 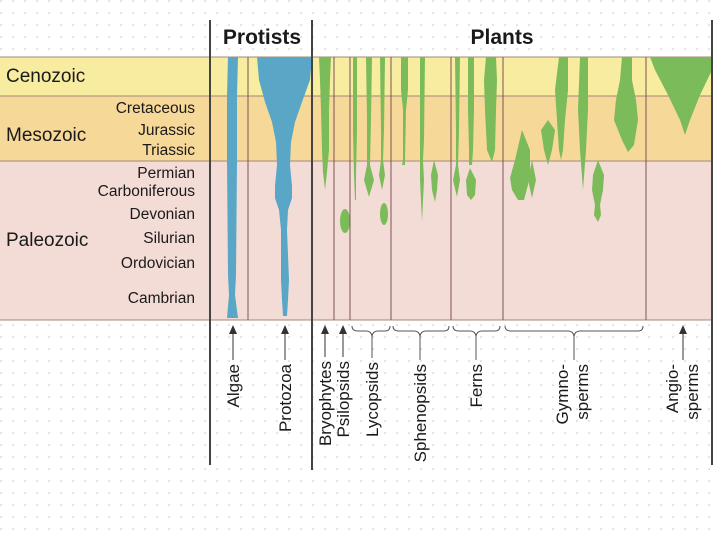 What do you see at coordinates (683, 329) in the screenshot?
I see `angiosperms-arrow-head` at bounding box center [683, 329].